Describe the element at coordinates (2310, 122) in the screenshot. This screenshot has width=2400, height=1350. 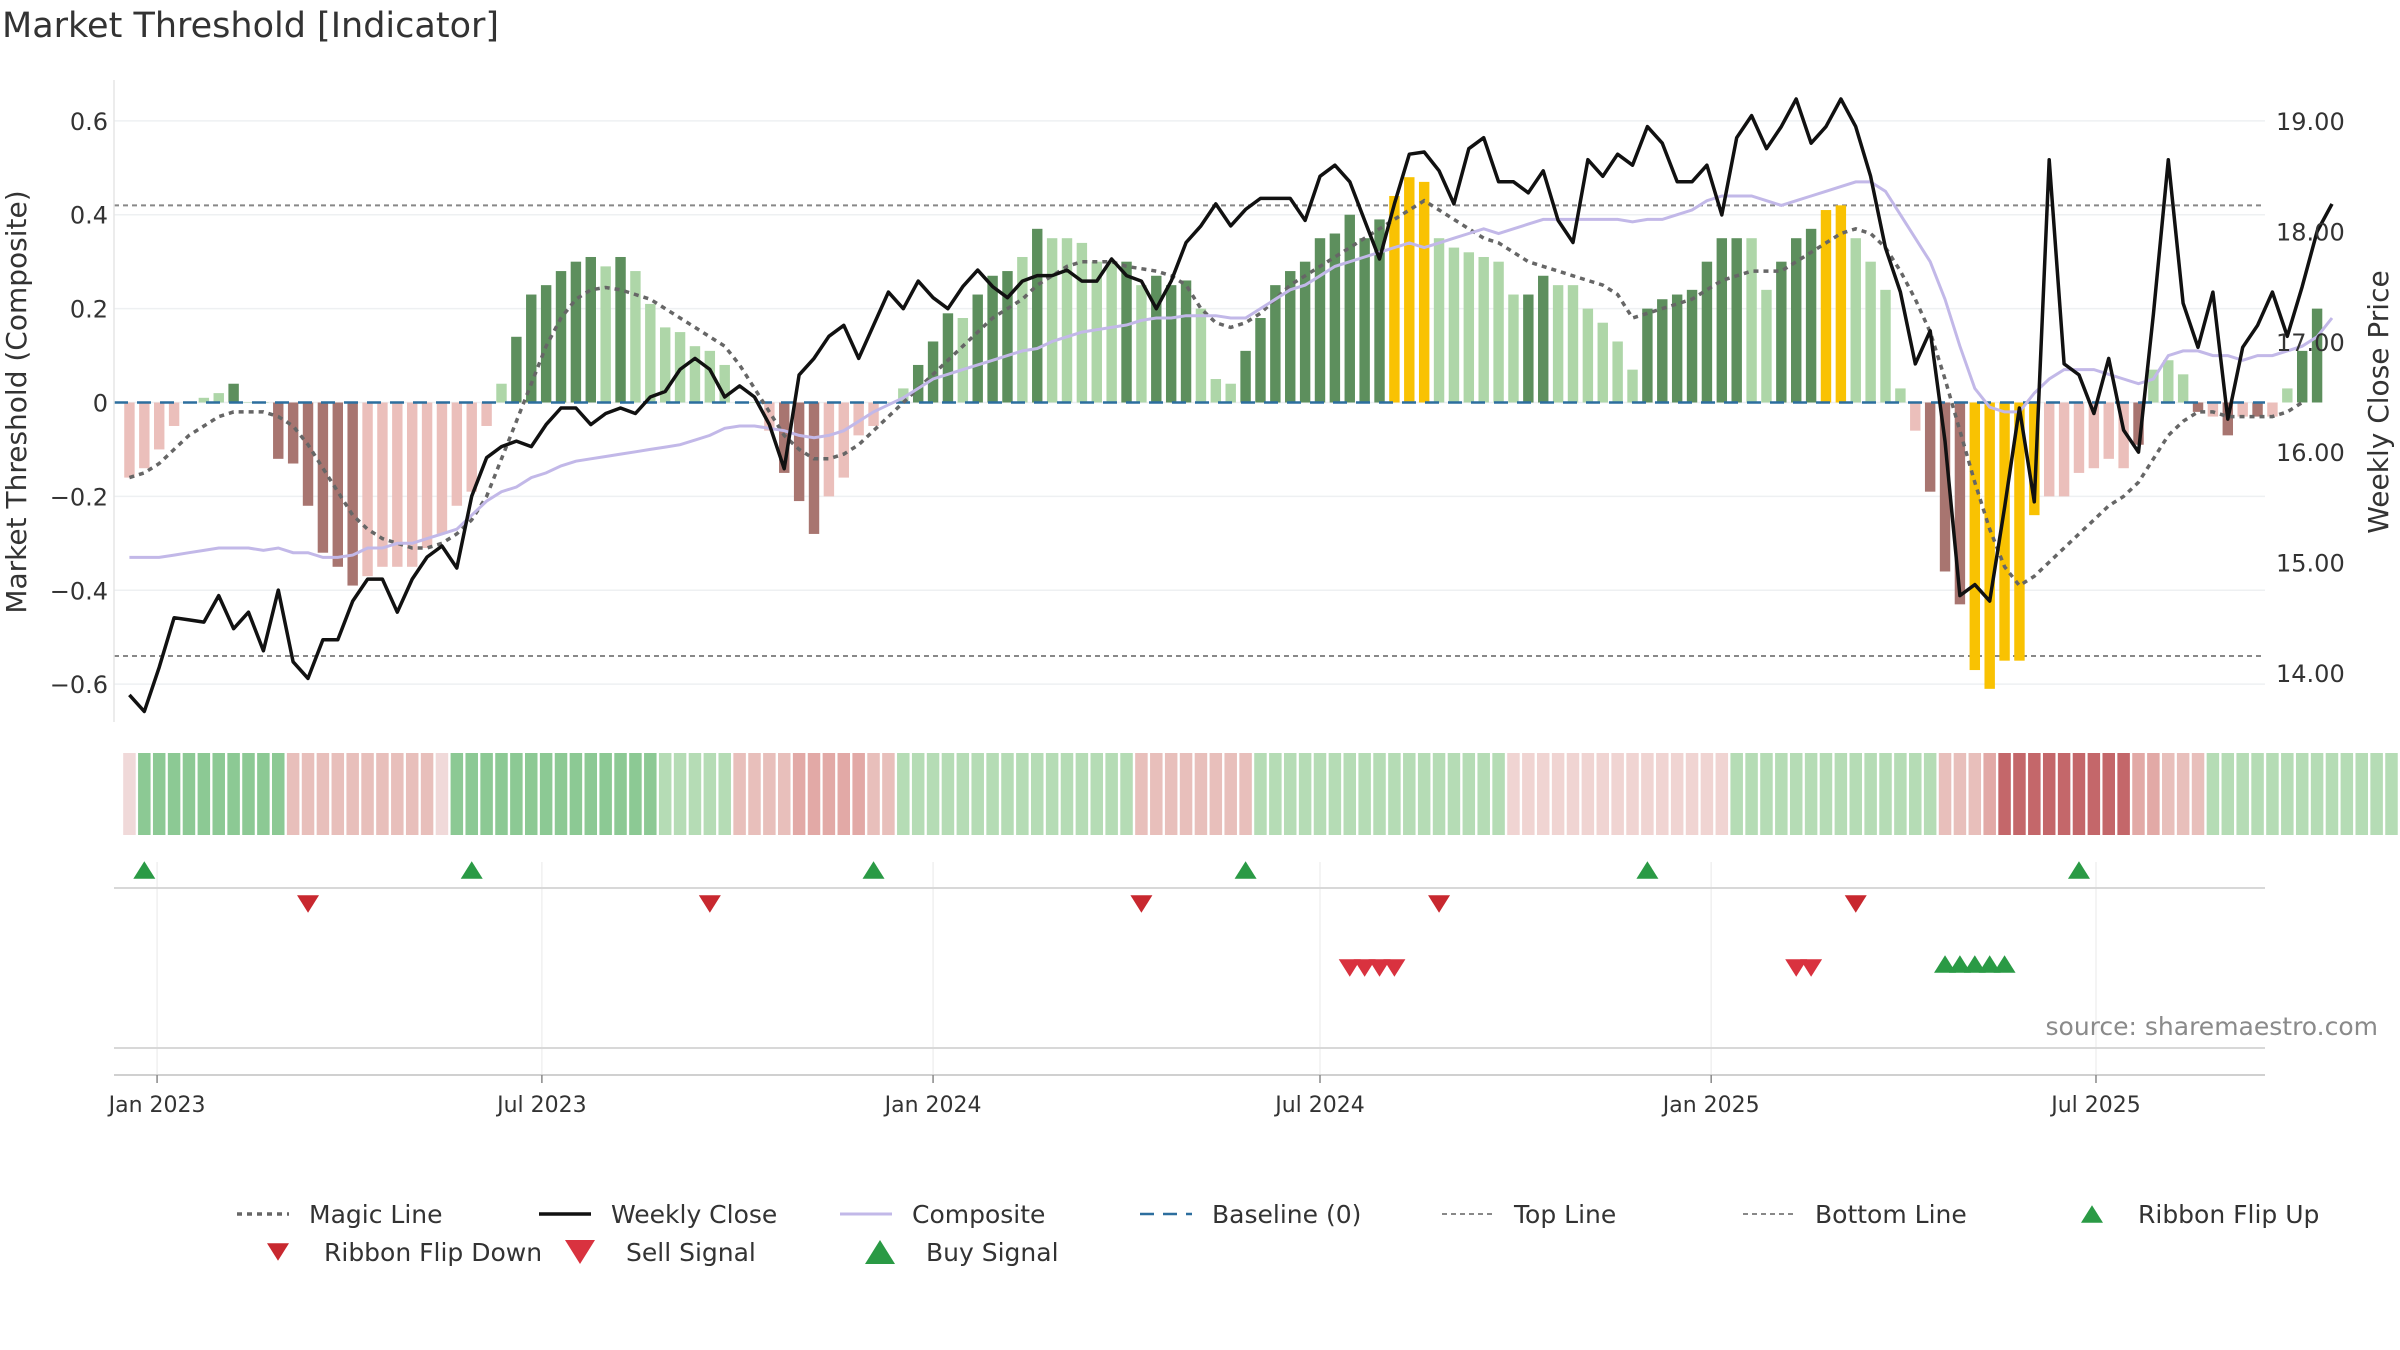
I see `y2-tick-label: 19.00` at that location.